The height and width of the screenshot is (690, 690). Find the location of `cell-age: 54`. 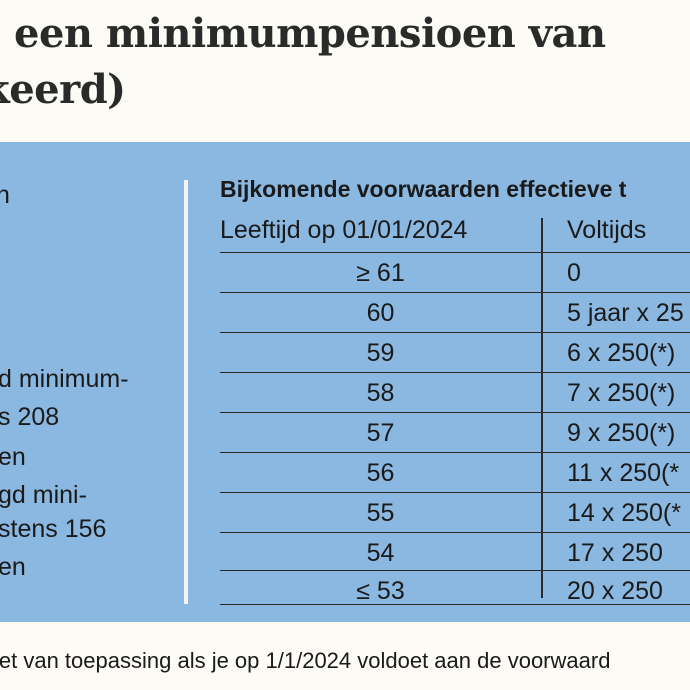

cell-age: 54 is located at coordinates (380, 553).